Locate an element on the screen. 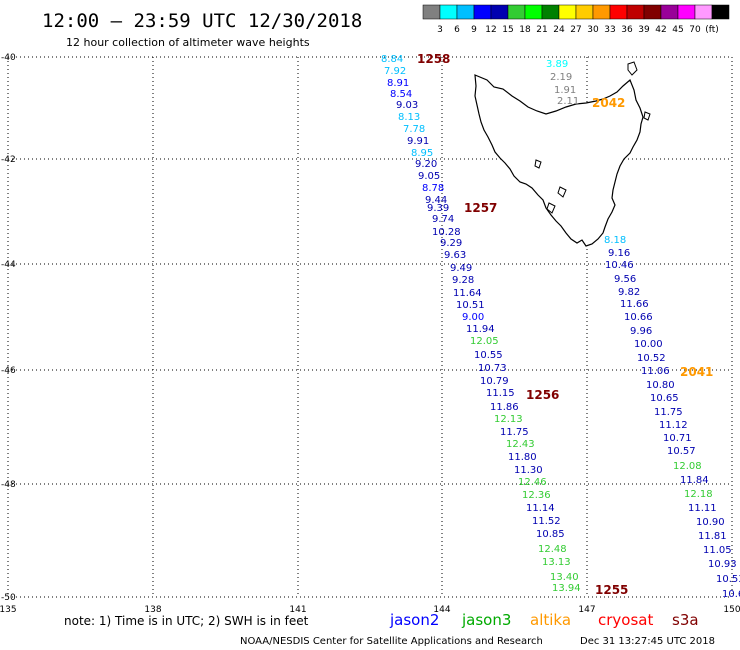 Image resolution: width=740 pixels, height=650 pixels. colorbar-label: 21 is located at coordinates (541, 30).